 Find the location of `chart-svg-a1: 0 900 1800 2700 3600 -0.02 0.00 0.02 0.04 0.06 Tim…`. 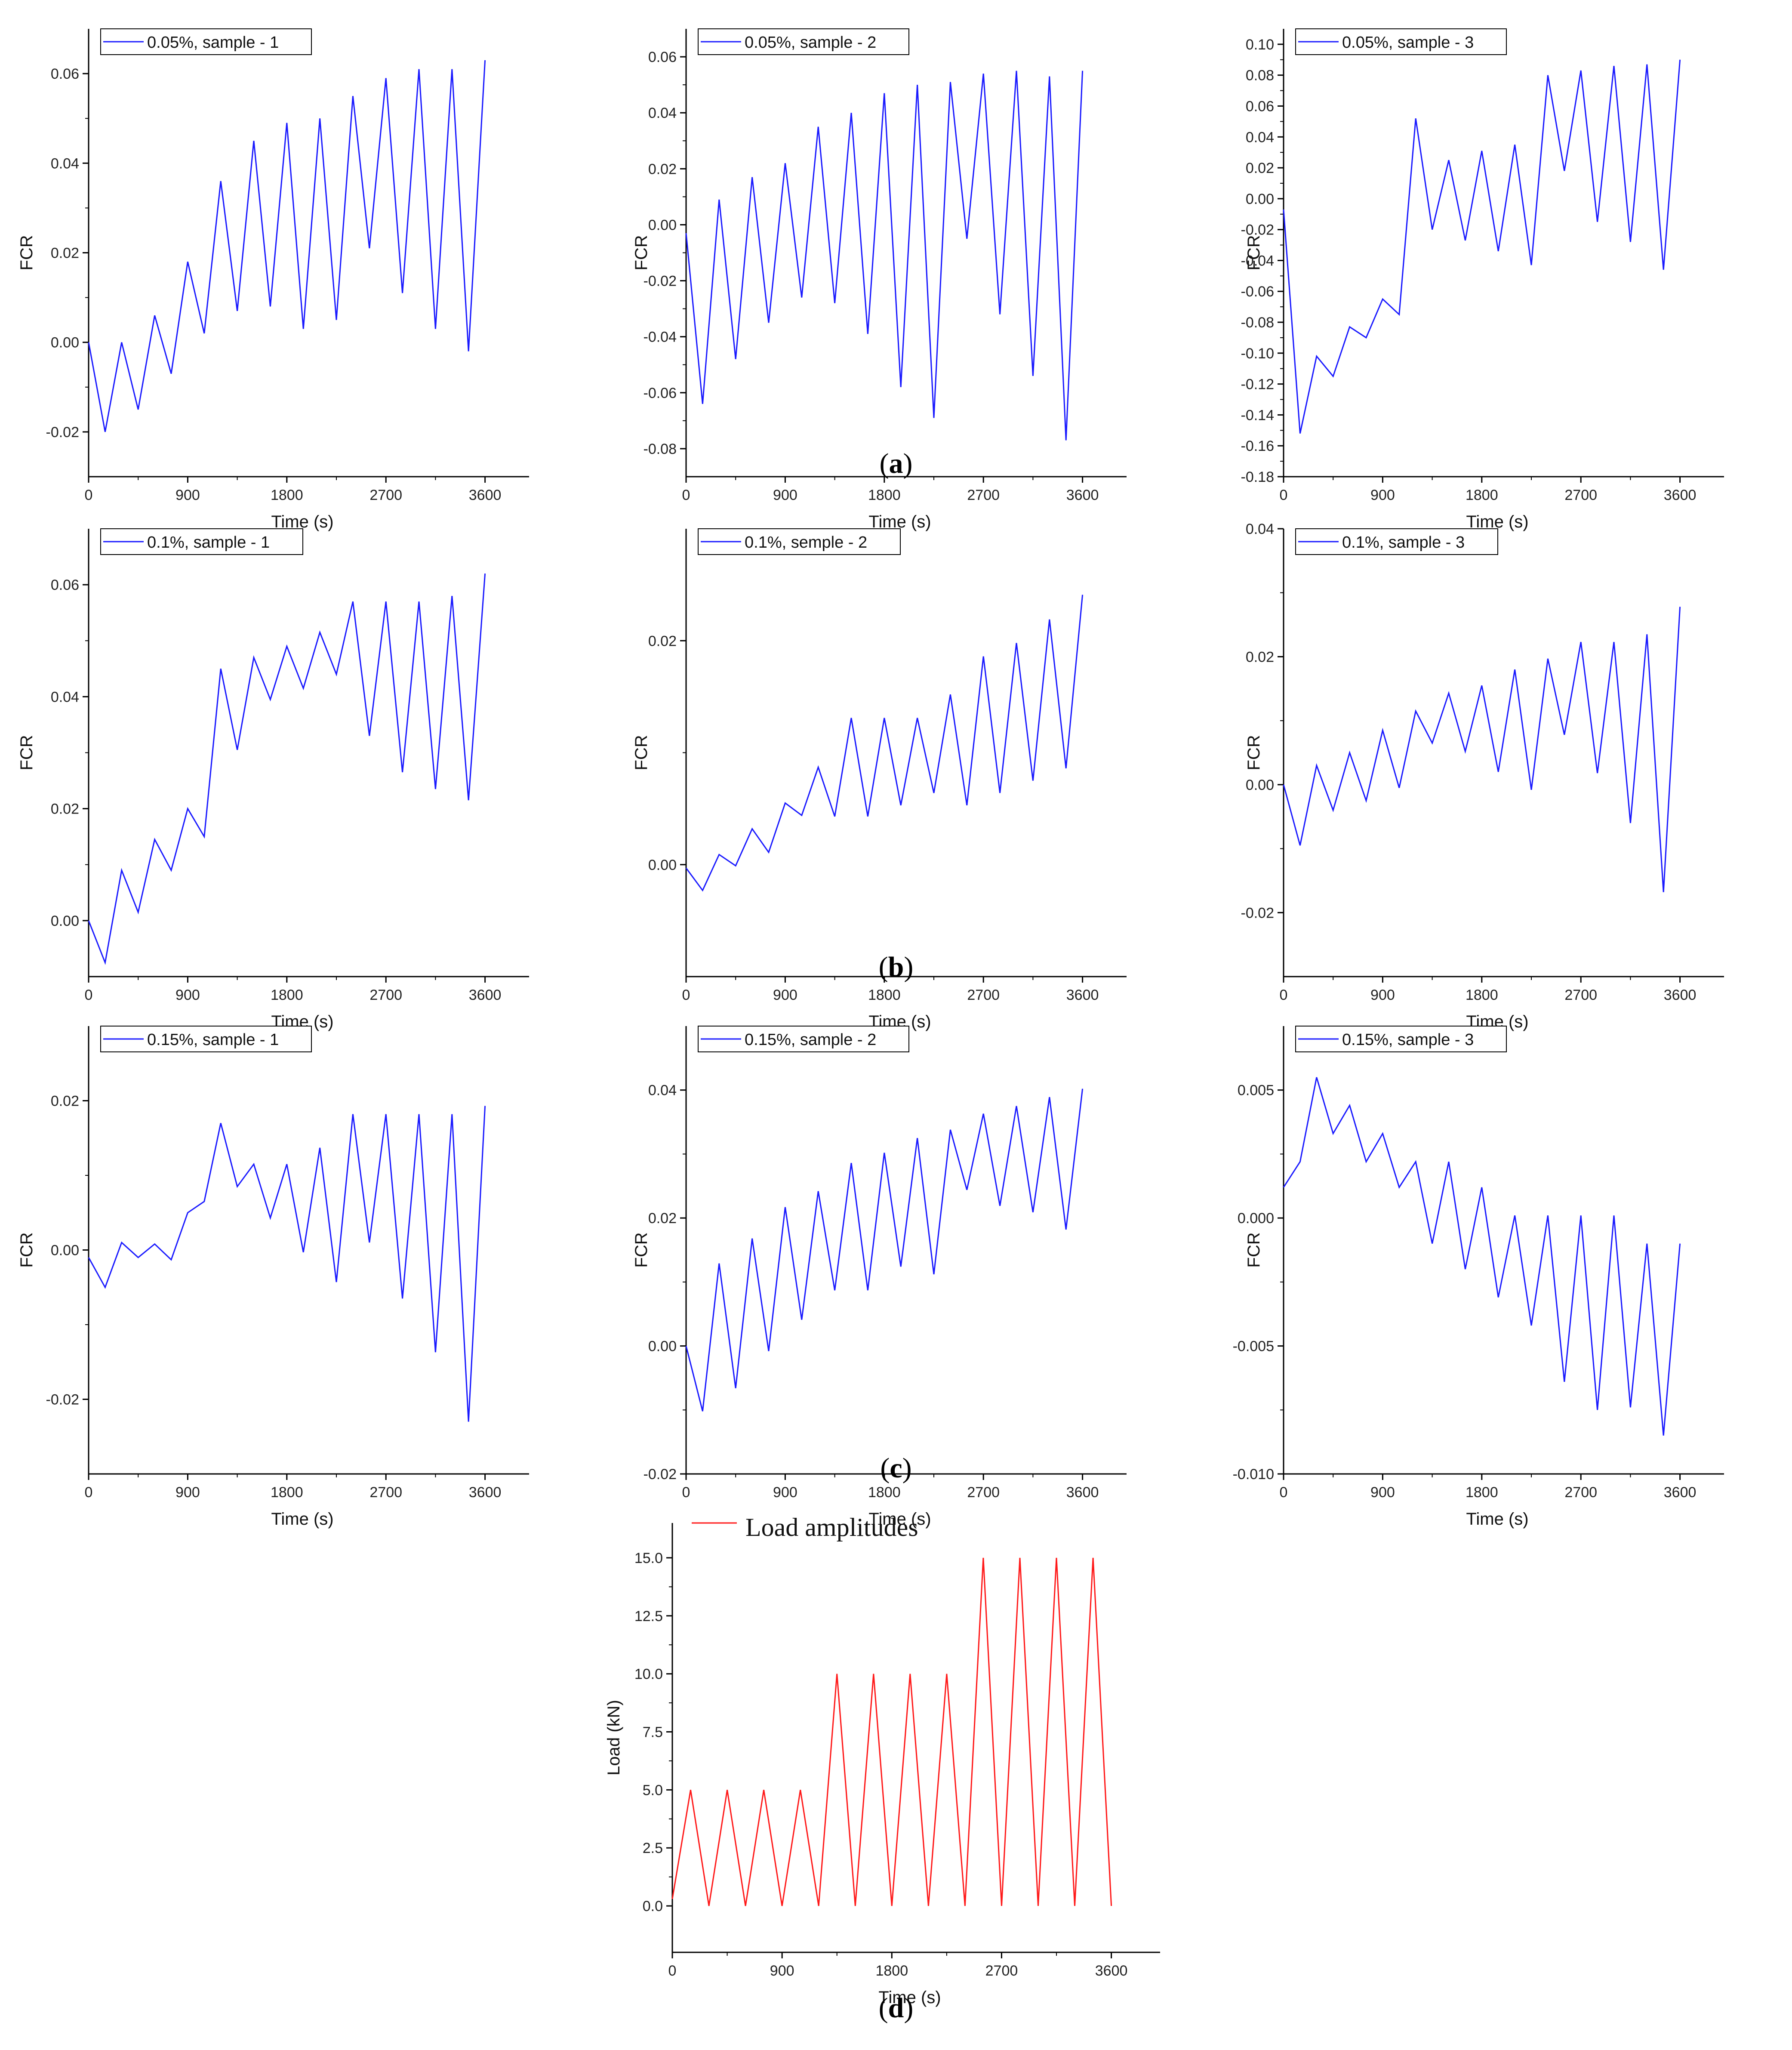

chart-svg-a1: 0 900 1800 2700 3600 -0.02 0.00 0.02 0.04 0.06 Tim… is located at coordinates (273, 279).